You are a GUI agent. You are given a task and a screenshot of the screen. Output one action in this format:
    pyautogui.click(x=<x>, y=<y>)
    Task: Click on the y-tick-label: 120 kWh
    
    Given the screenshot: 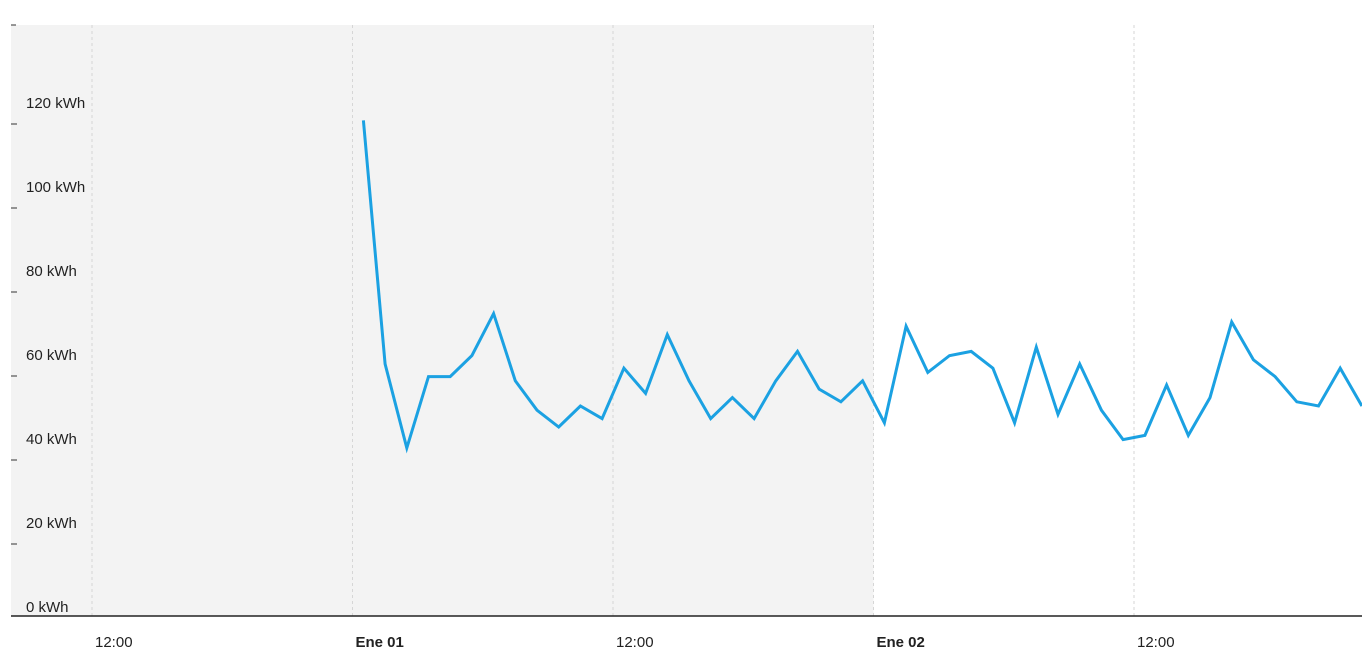 What is the action you would take?
    pyautogui.click(x=55, y=103)
    